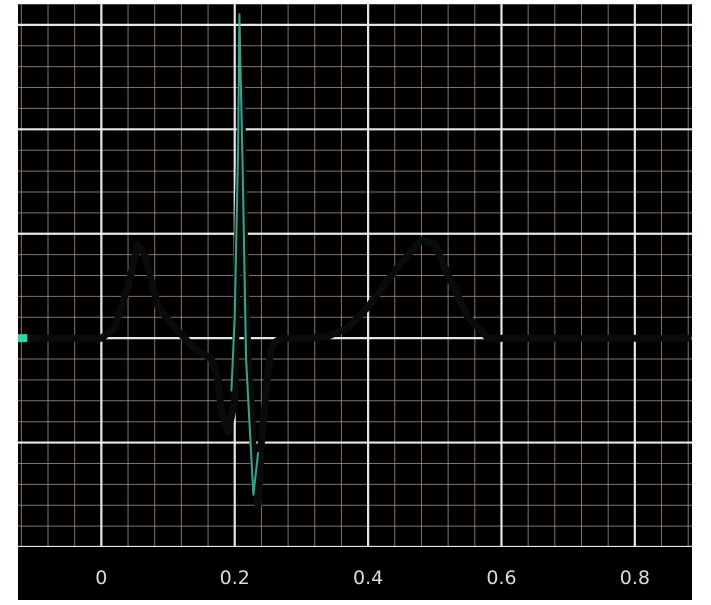  Describe the element at coordinates (23, 338) in the screenshot. I see `trace-start-marker` at that location.